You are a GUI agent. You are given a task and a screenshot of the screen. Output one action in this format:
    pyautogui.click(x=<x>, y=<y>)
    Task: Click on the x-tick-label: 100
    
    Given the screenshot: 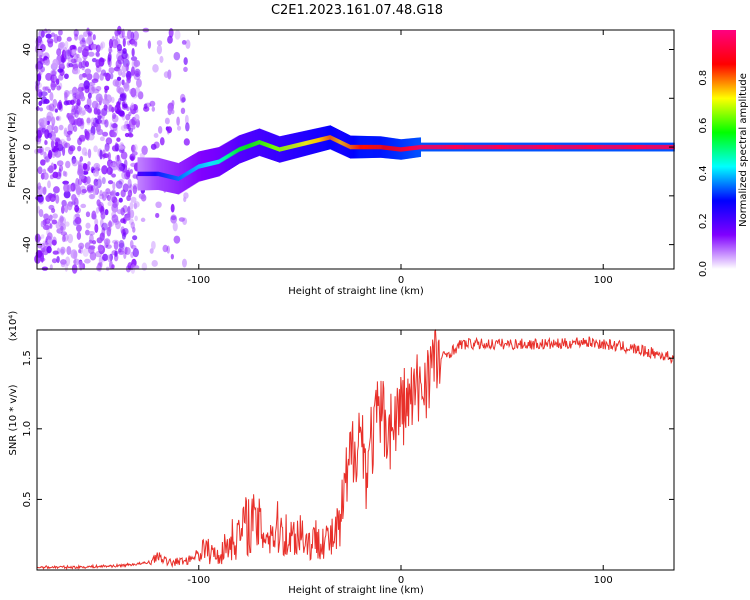 What is the action you would take?
    pyautogui.click(x=603, y=280)
    